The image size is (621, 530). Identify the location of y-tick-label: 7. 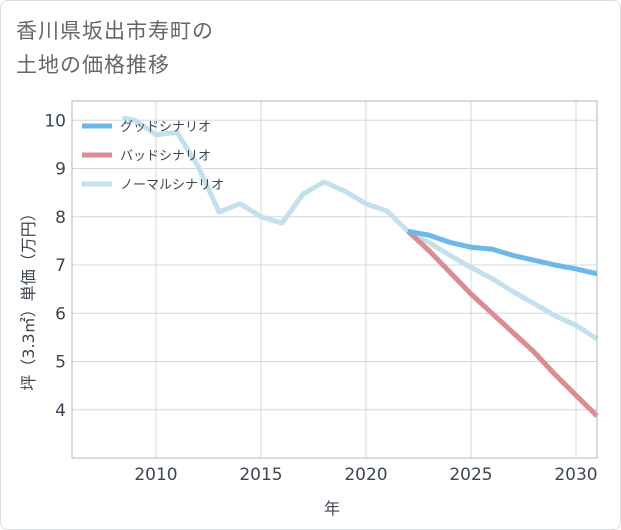
(60, 266).